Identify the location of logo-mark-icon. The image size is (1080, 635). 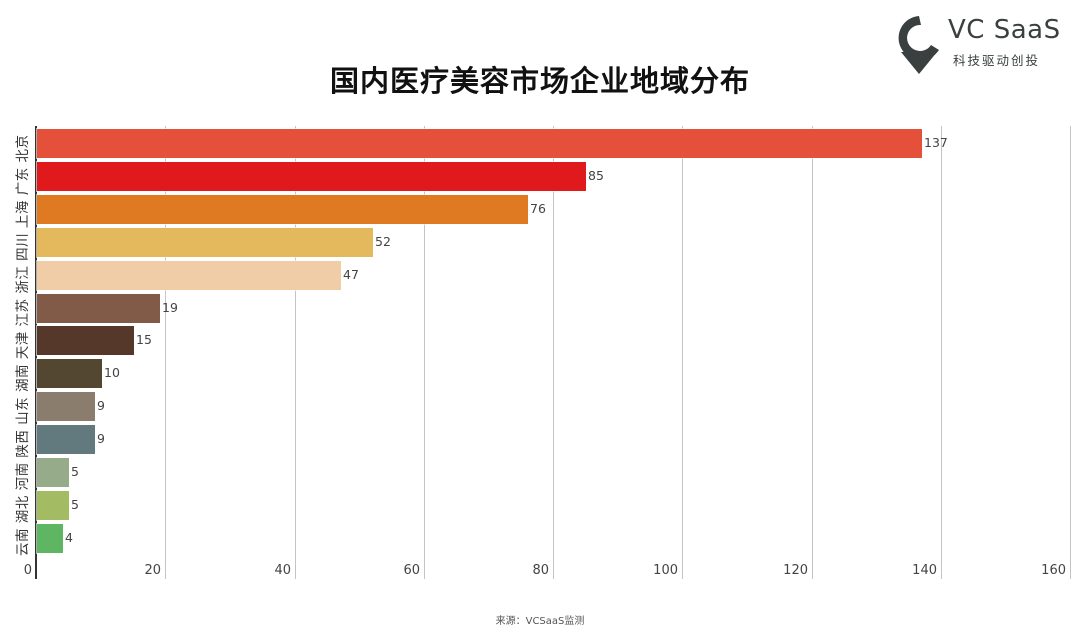
(918, 45).